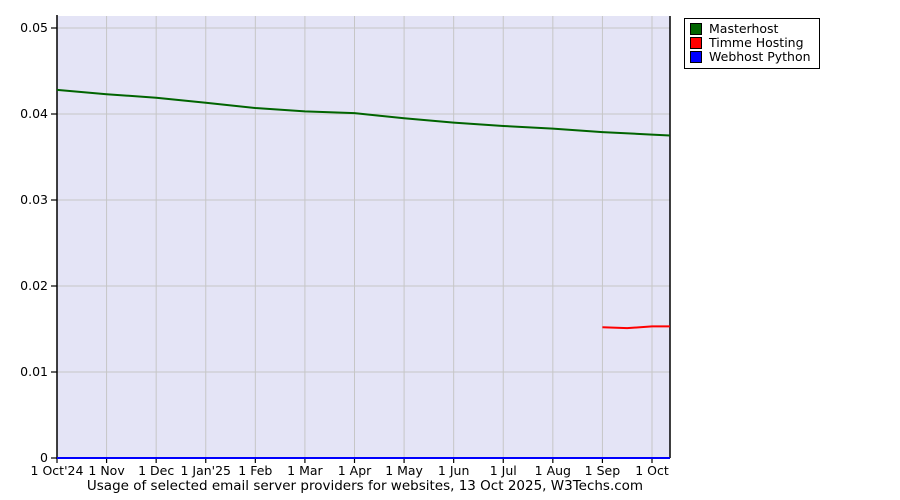 This screenshot has height=500, width=900. What do you see at coordinates (404, 470) in the screenshot?
I see `x-tick-label: 1 May` at bounding box center [404, 470].